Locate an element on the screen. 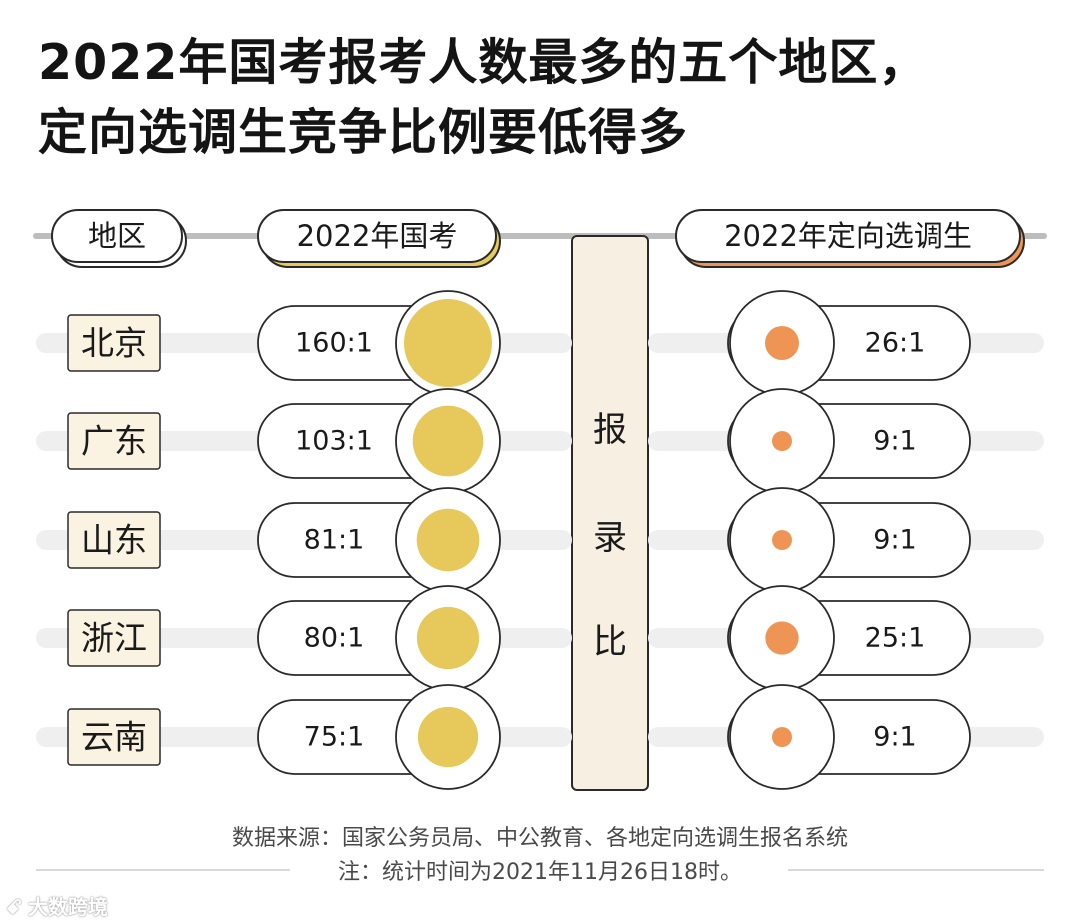 The height and width of the screenshot is (924, 1080). note-divider-right is located at coordinates (916, 870).